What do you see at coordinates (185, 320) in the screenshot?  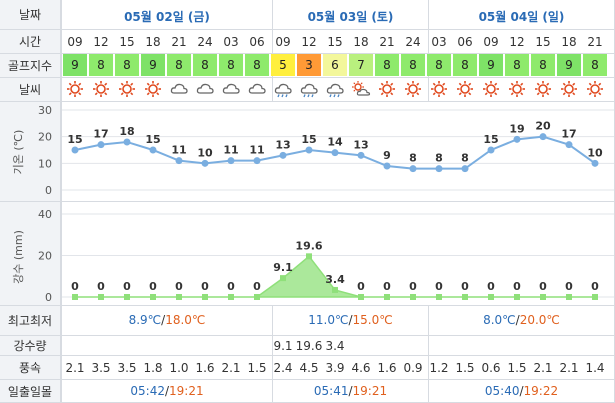 I see `max-temp: 18.0℃` at bounding box center [185, 320].